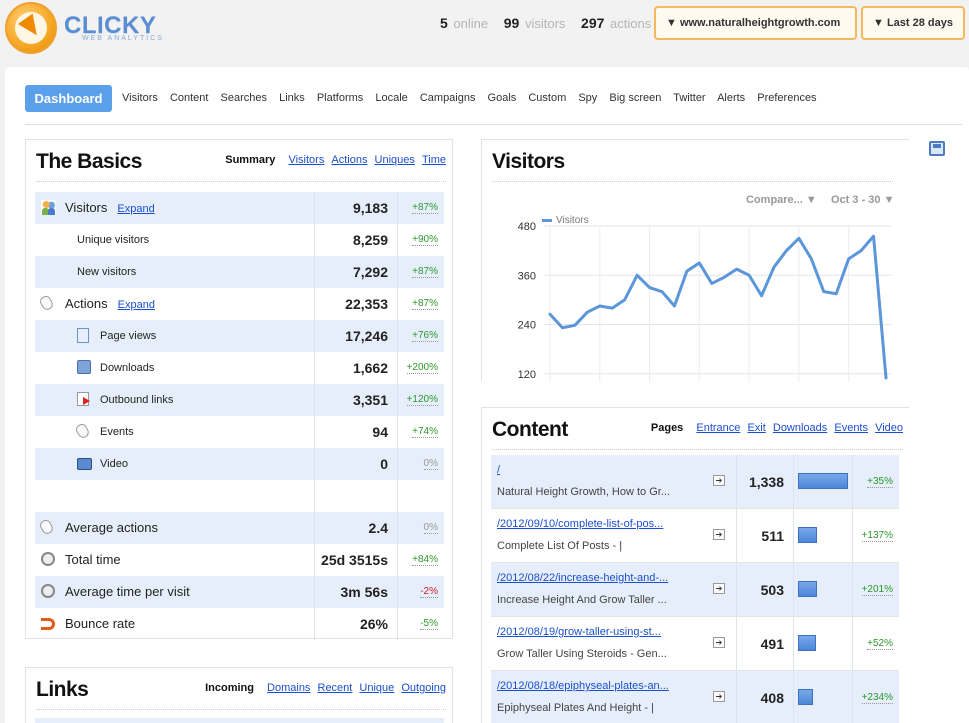 Image resolution: width=969 pixels, height=723 pixels. What do you see at coordinates (429, 592) in the screenshot?
I see `row-change: -2%` at bounding box center [429, 592].